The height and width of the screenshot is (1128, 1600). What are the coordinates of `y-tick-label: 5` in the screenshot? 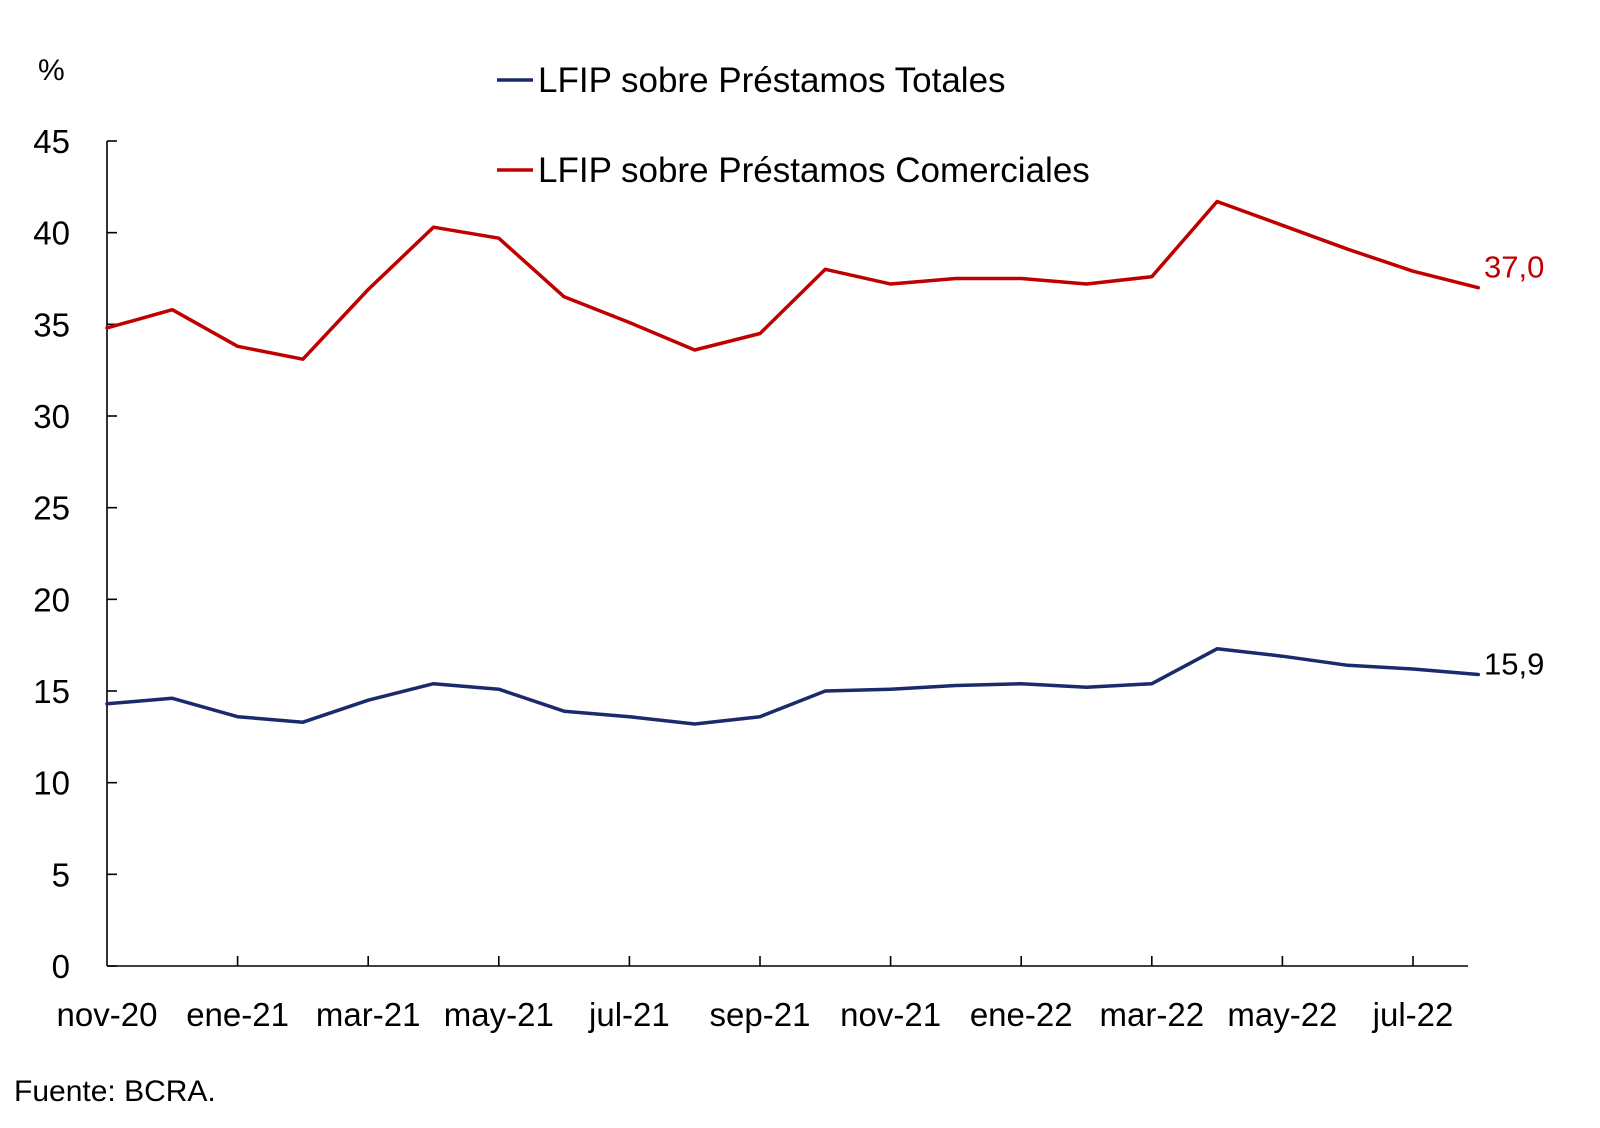 It's located at (61, 874).